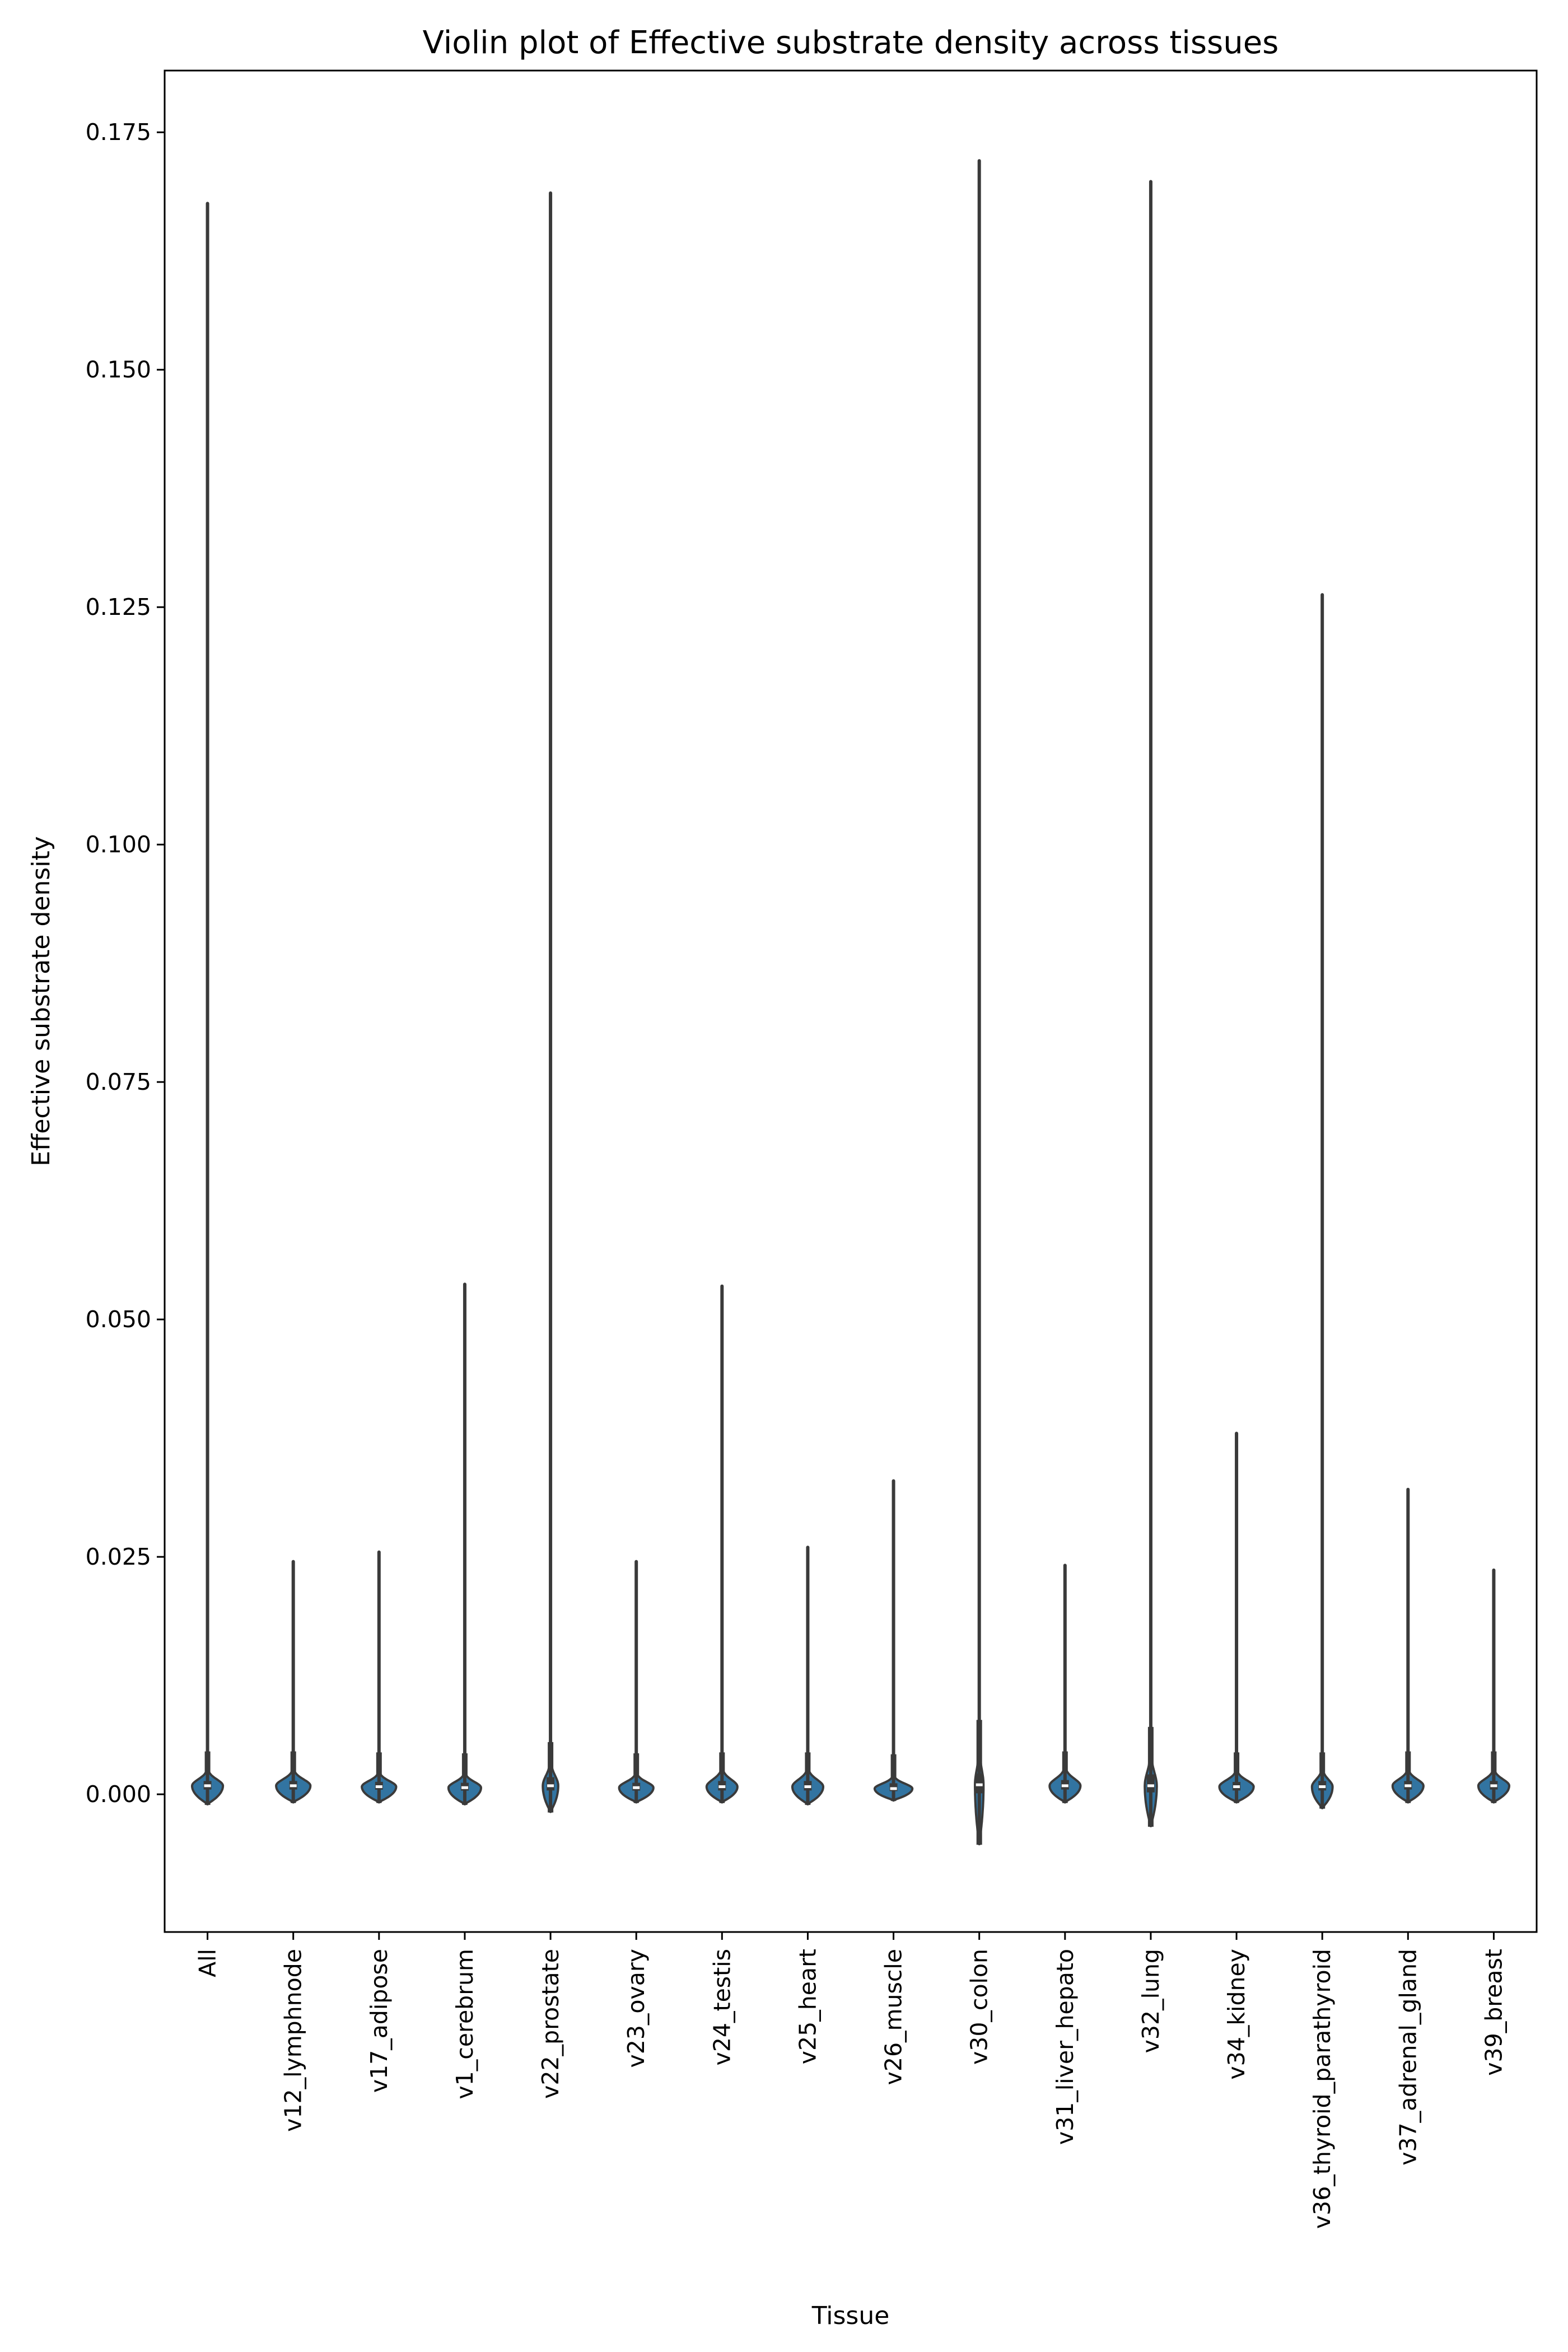  Describe the element at coordinates (119, 369) in the screenshot. I see `y-tick-label: 0.150` at that location.